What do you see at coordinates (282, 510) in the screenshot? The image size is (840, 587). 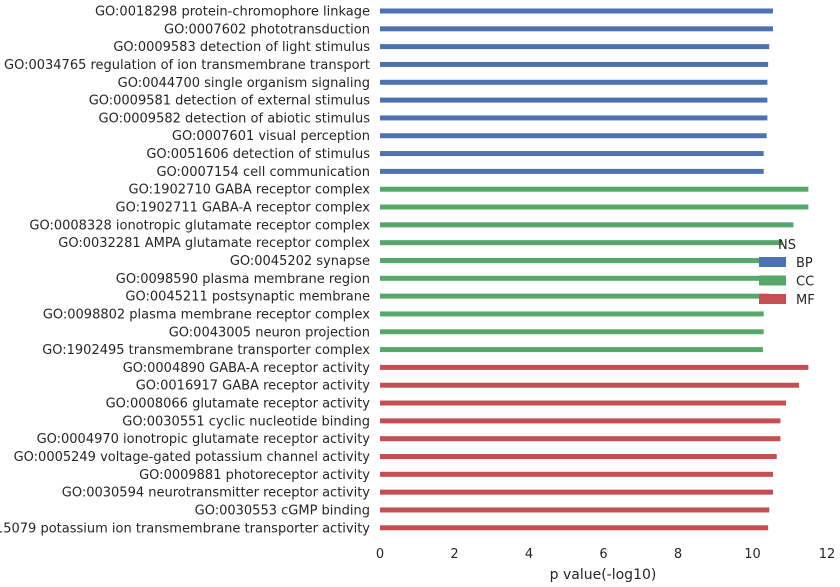 I see `category-label: GO:0030553 cGMP binding` at bounding box center [282, 510].